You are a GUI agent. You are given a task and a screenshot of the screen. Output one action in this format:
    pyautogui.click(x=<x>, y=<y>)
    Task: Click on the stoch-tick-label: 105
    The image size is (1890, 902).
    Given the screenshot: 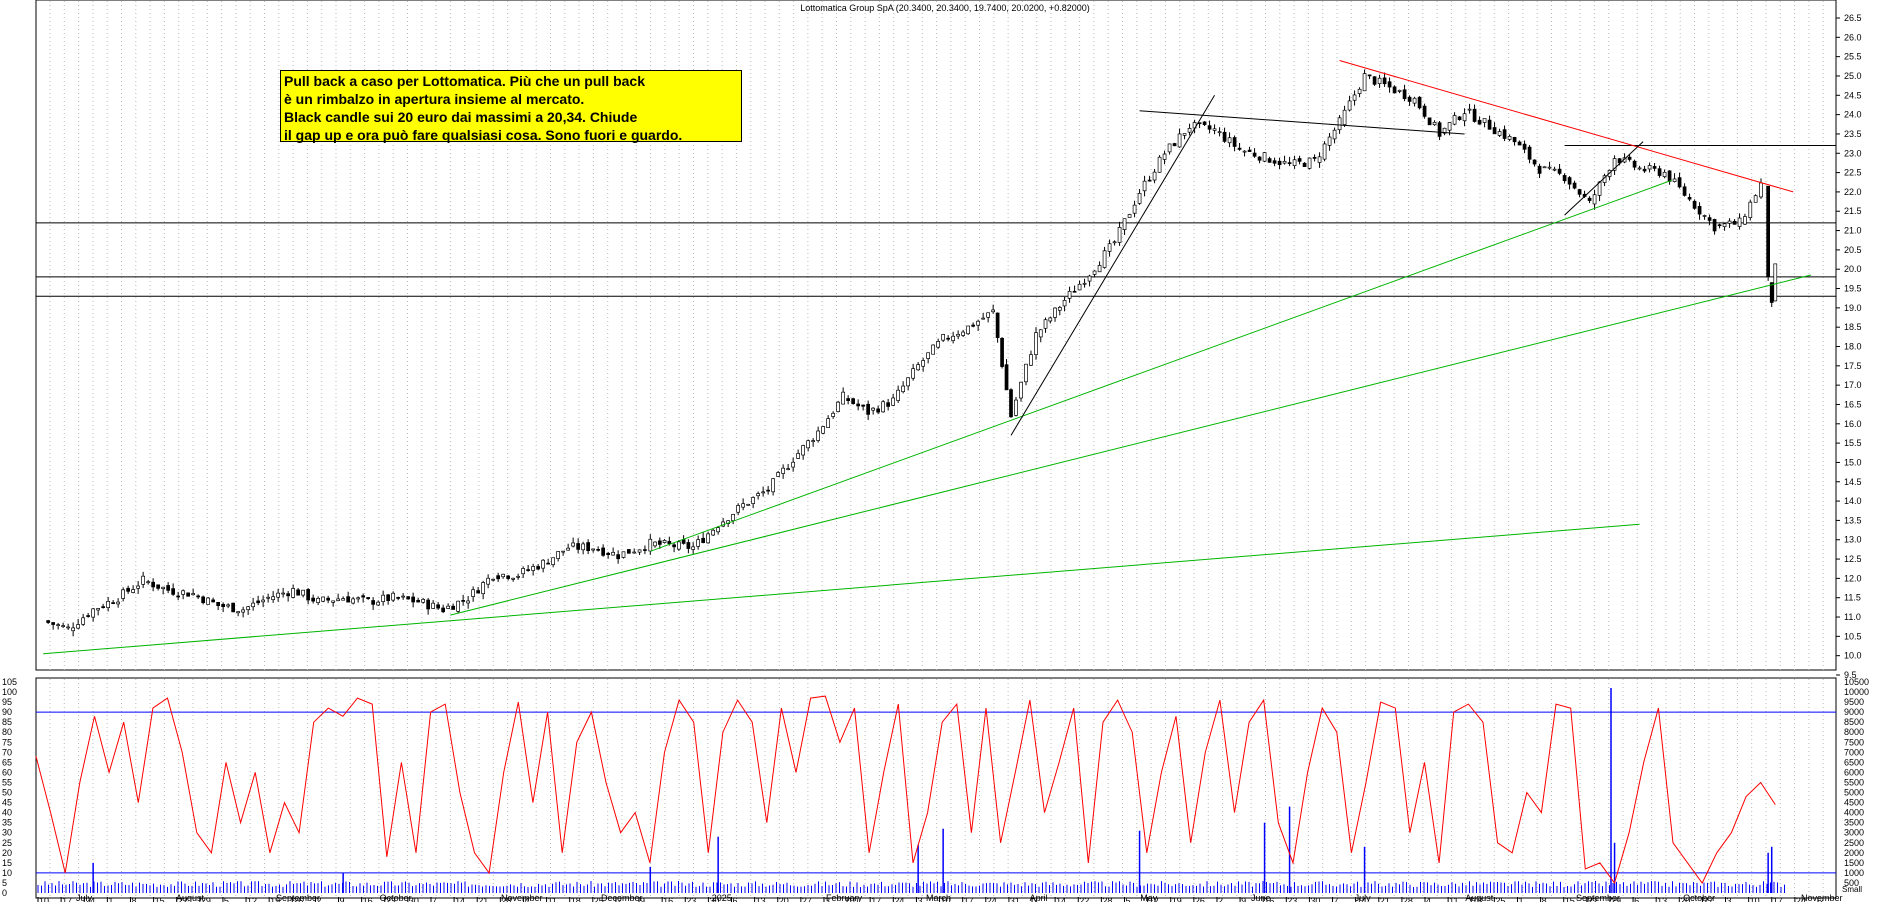 What is the action you would take?
    pyautogui.click(x=9, y=682)
    